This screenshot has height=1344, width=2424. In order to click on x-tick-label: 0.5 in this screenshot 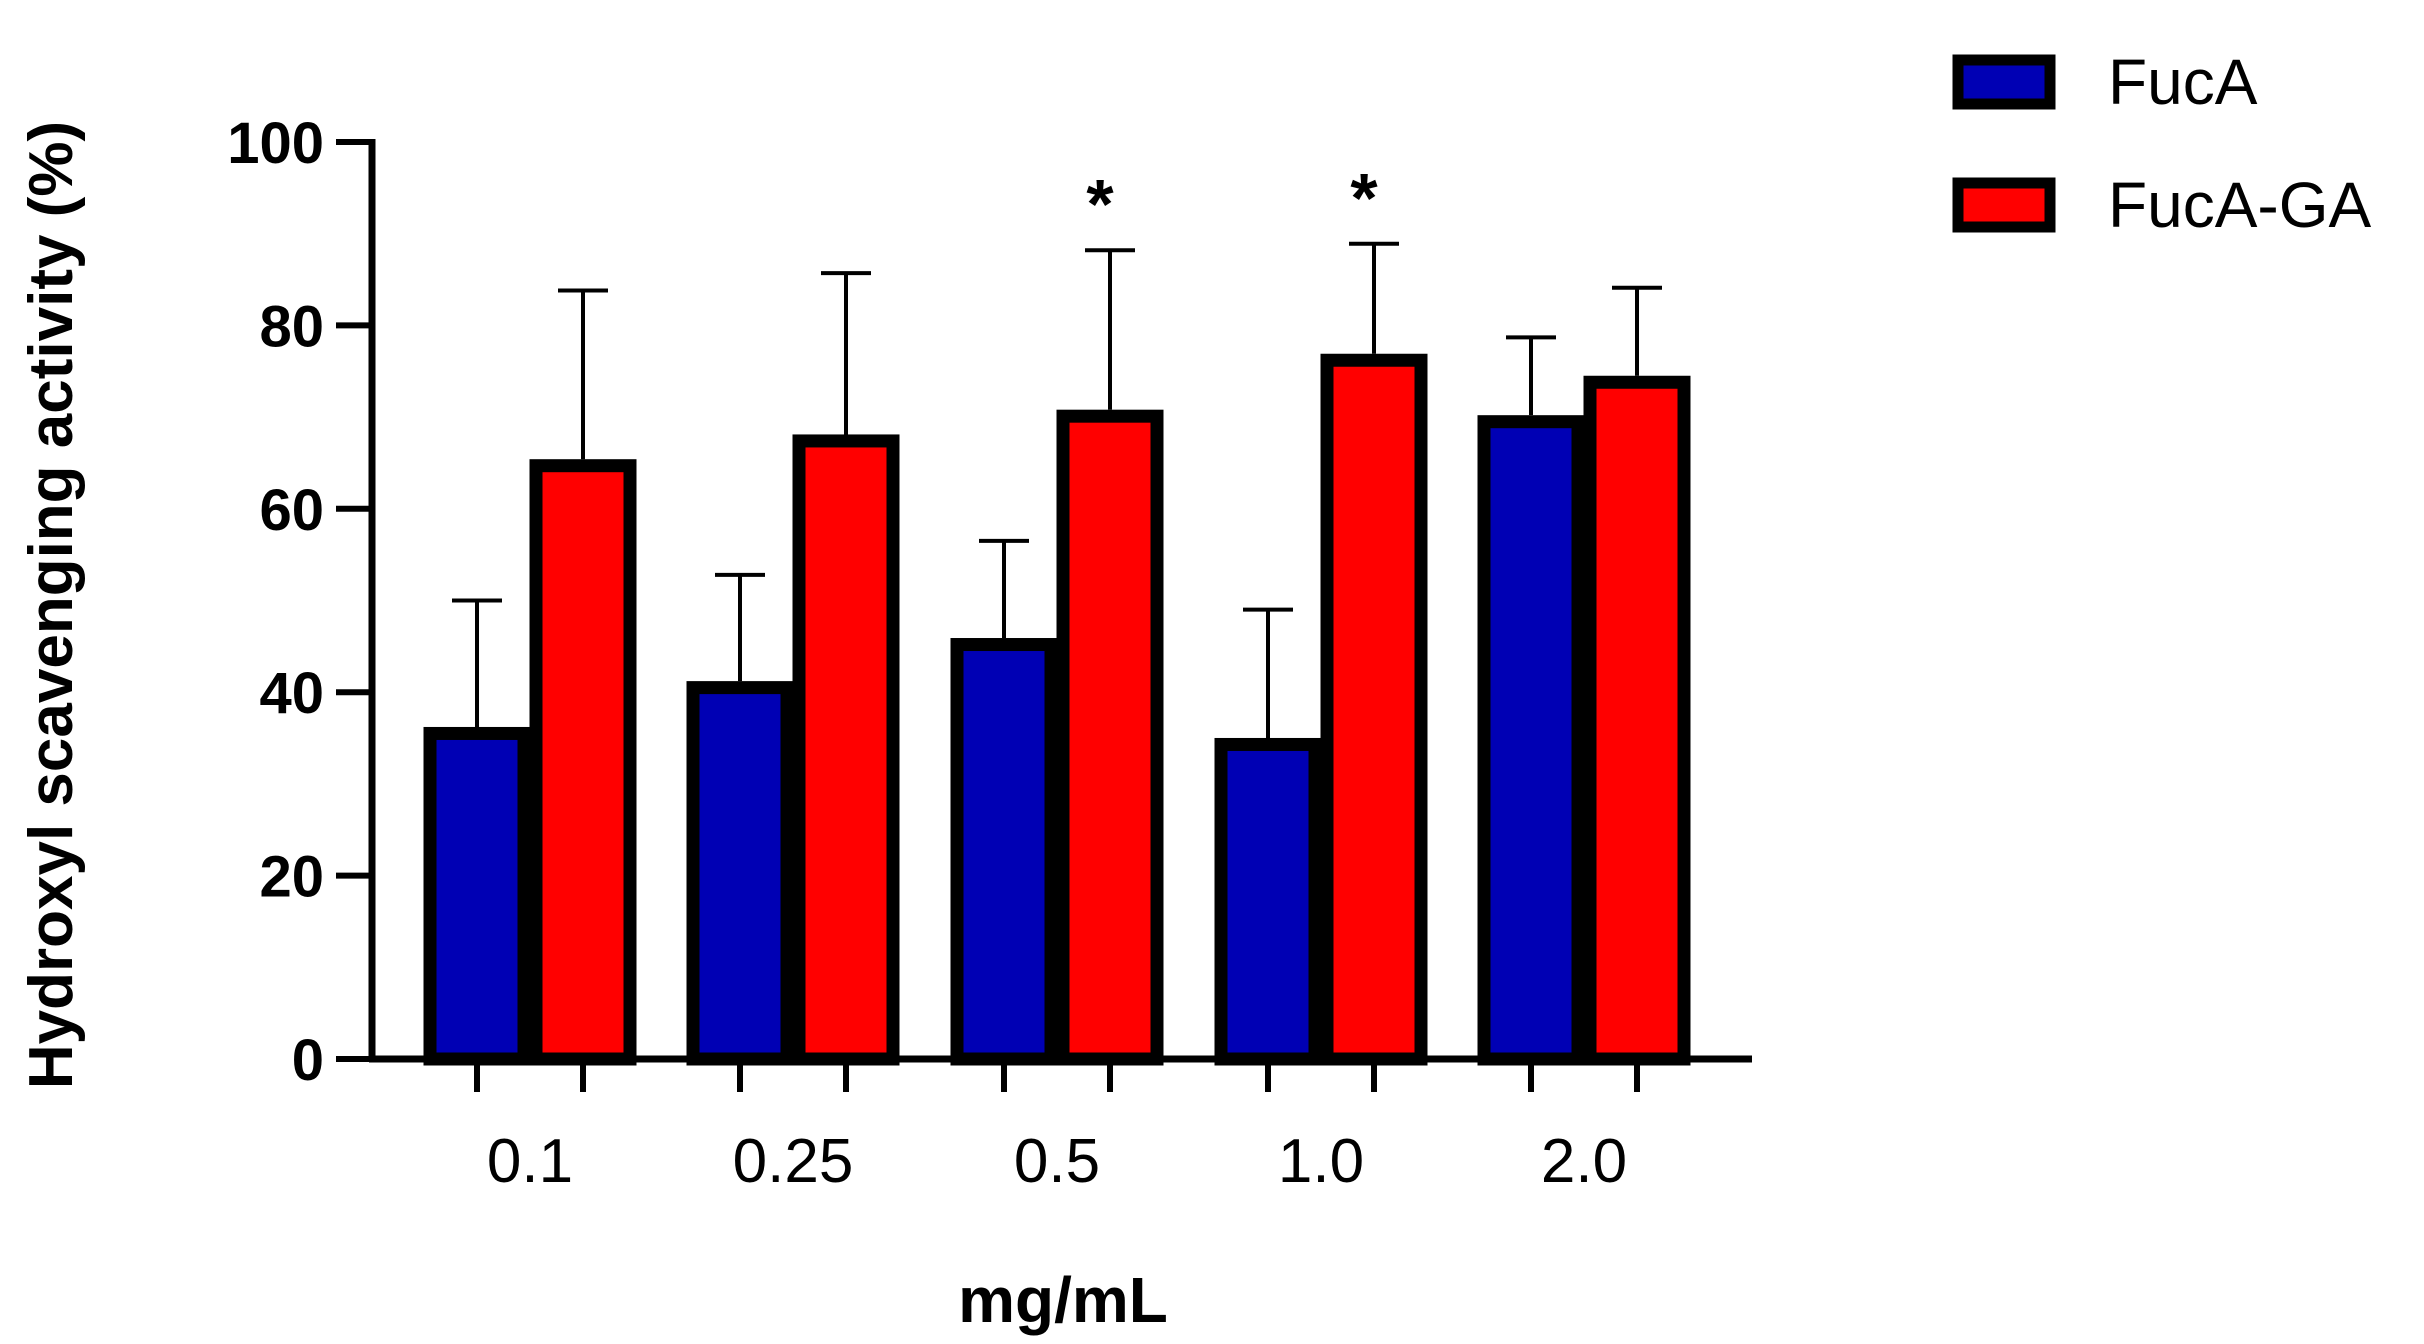, I will do `click(1057, 1161)`.